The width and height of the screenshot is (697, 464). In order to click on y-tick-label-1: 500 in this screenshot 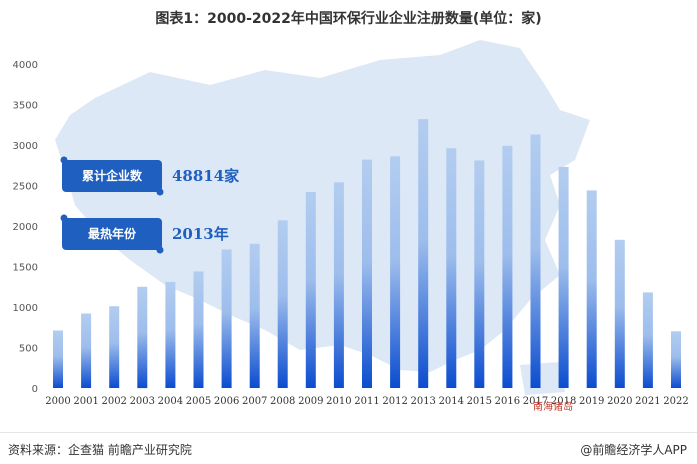, I will do `click(28, 349)`.